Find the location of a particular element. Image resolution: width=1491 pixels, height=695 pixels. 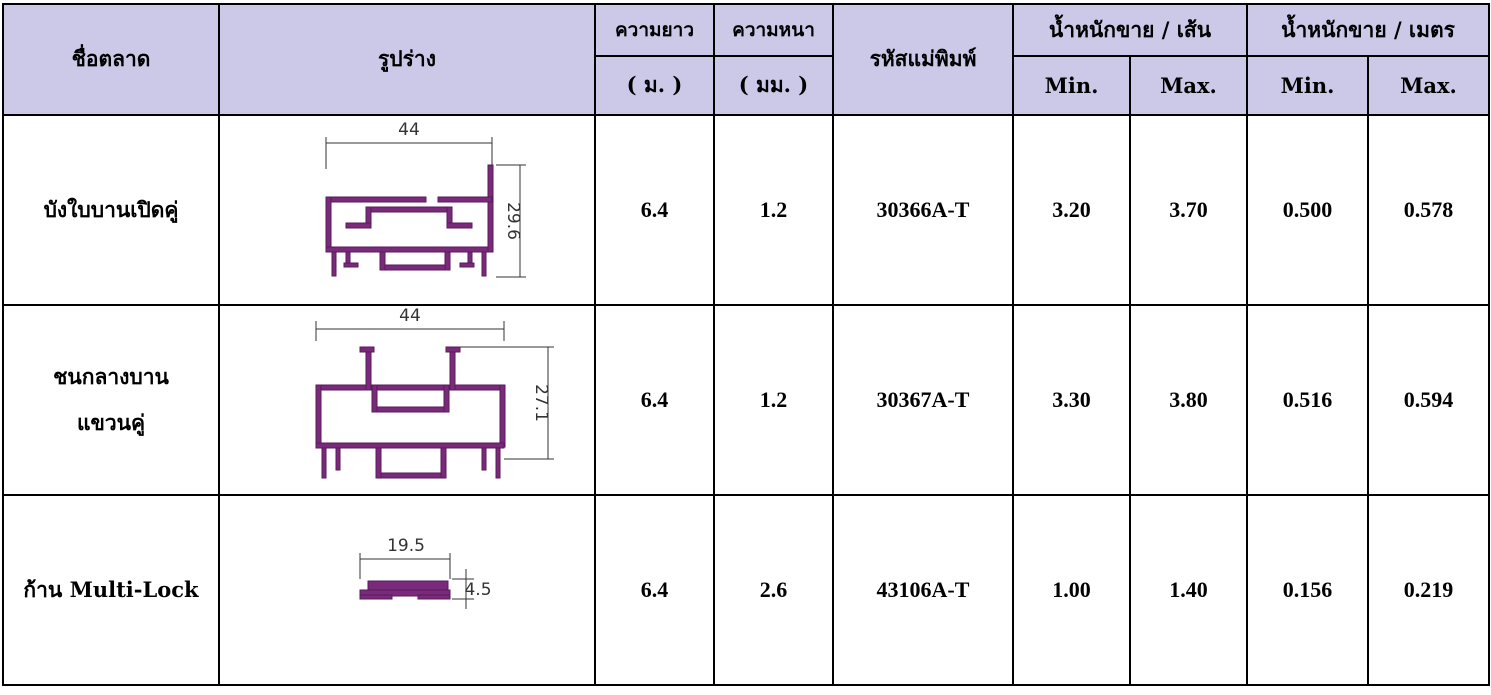

profile-name-line: ก้าน Multi-Lock is located at coordinates (111, 589).